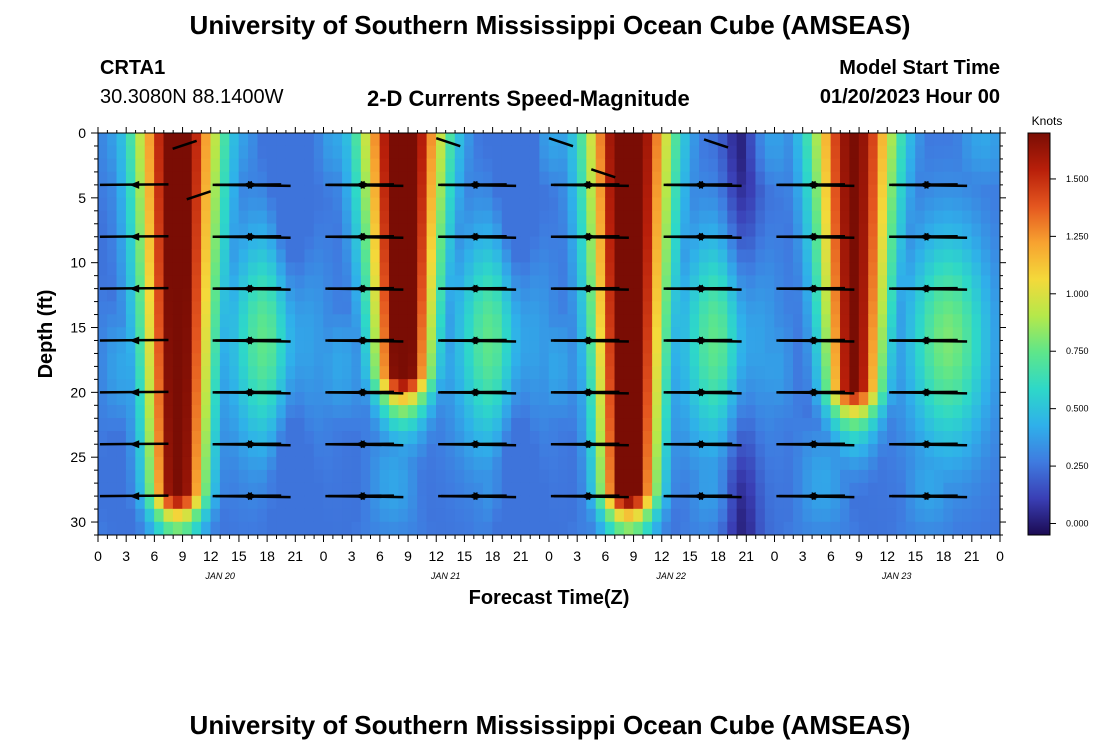 The width and height of the screenshot is (1100, 750). What do you see at coordinates (803, 556) in the screenshot?
I see `x-tick-label: 3` at bounding box center [803, 556].